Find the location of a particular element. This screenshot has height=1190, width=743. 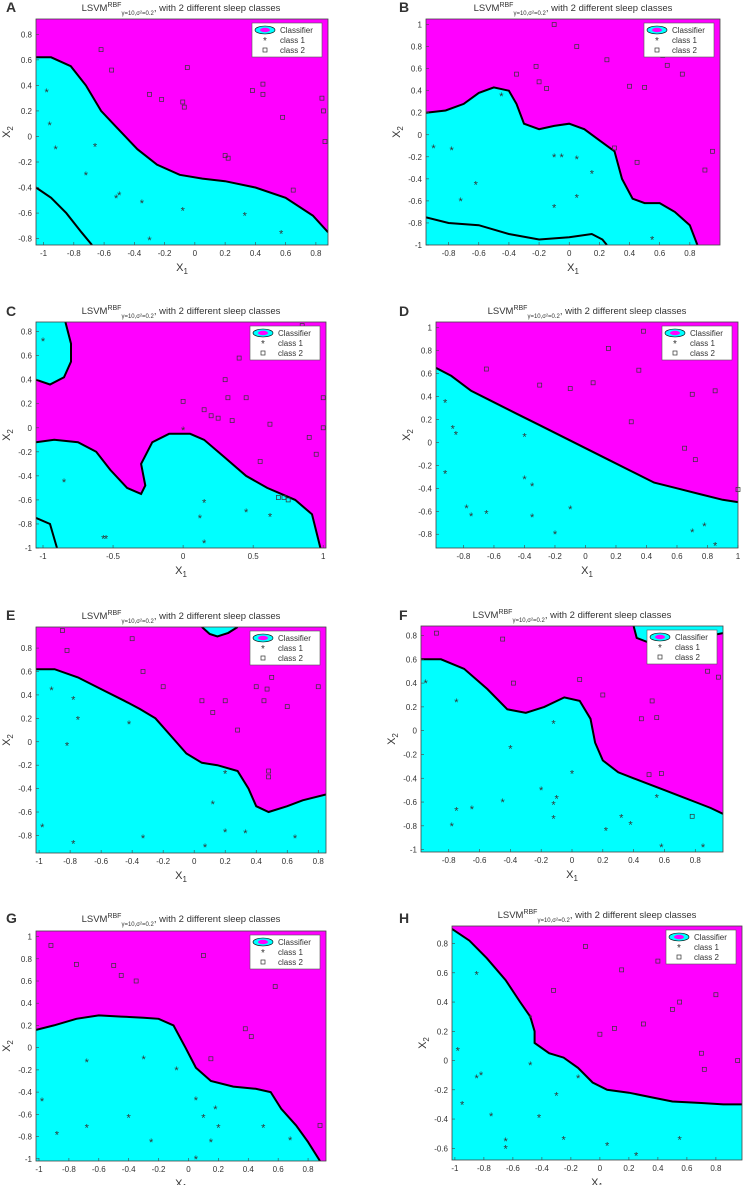

x-axis-label: X1 is located at coordinates (181, 877).